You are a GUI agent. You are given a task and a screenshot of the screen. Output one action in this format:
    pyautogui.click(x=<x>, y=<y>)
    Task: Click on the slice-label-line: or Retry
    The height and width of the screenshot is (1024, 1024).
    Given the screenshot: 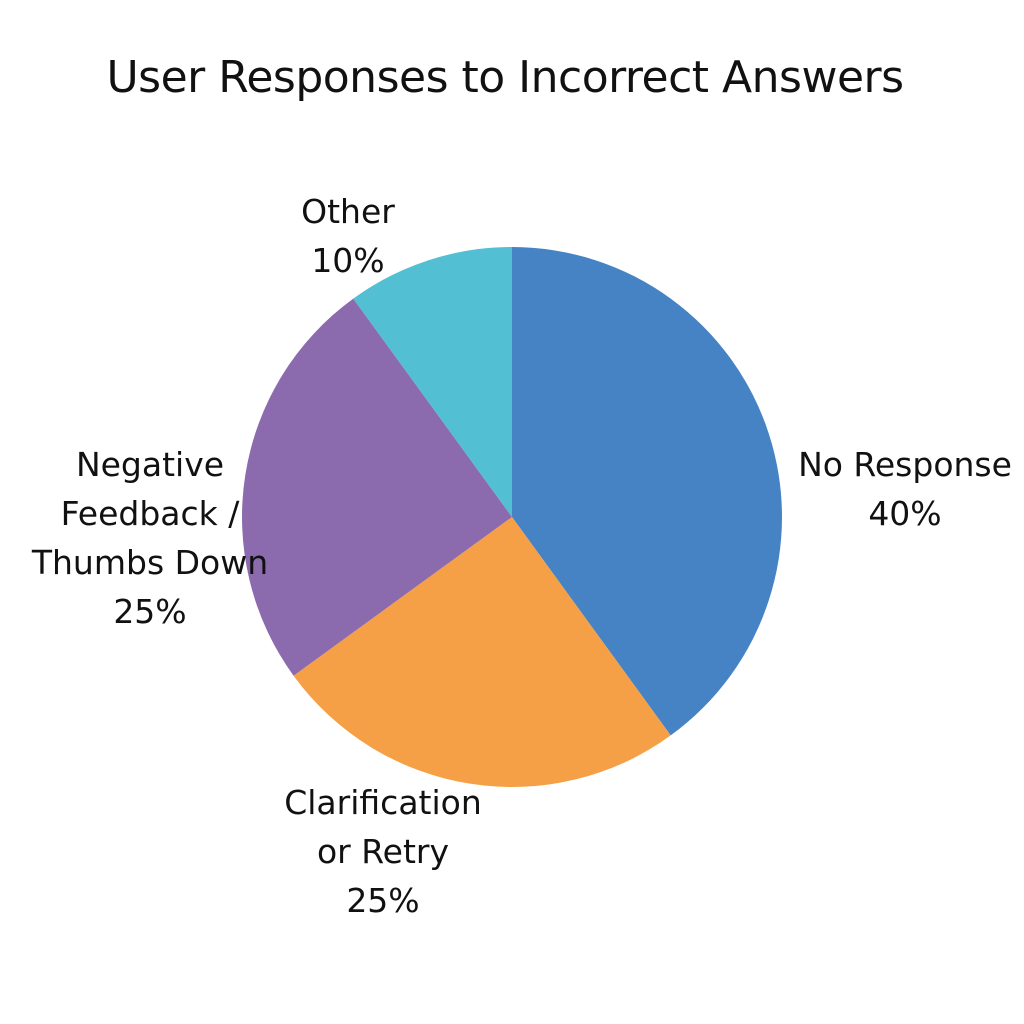 What is the action you would take?
    pyautogui.click(x=383, y=851)
    